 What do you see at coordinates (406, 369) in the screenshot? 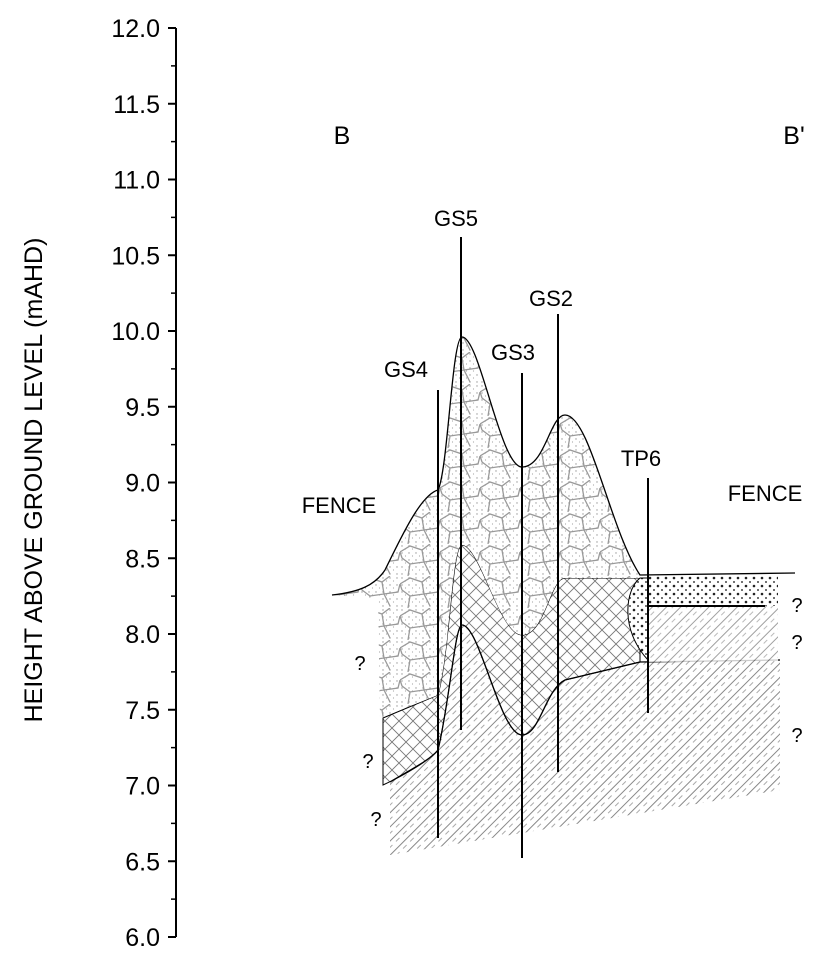
I see `borehole-label: GS4` at bounding box center [406, 369].